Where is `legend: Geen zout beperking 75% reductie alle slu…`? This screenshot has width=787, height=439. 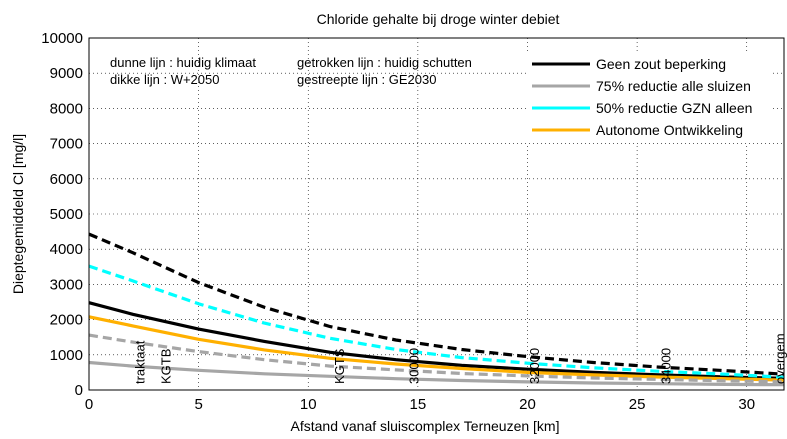
legend: Geen zout beperking 75% reductie alle slu… is located at coordinates (648, 98).